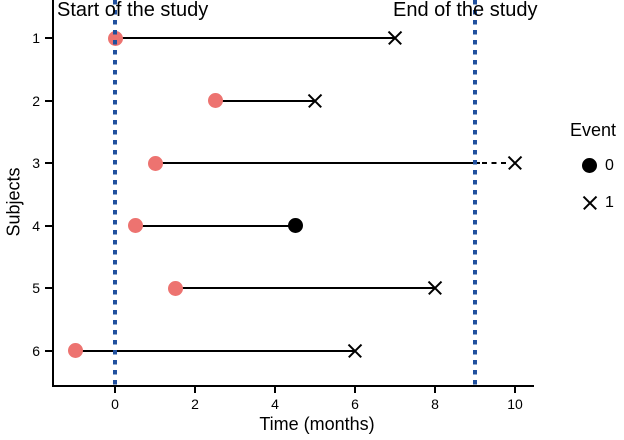 The width and height of the screenshot is (624, 440). What do you see at coordinates (317, 424) in the screenshot?
I see `x-axis-title: Time (months)` at bounding box center [317, 424].